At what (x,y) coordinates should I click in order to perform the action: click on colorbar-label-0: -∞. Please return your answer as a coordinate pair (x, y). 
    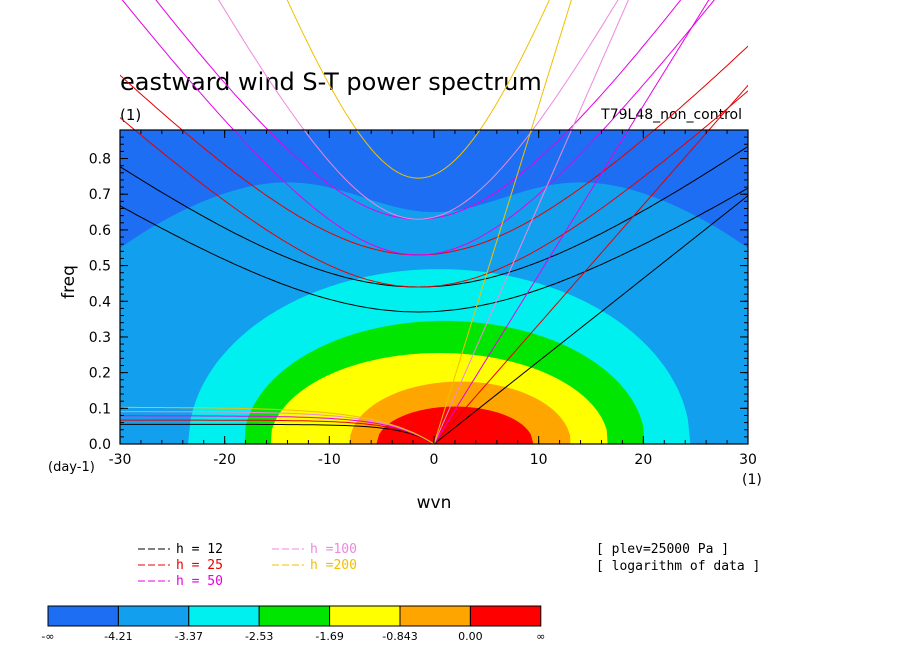
    Looking at the image, I should click on (47, 636).